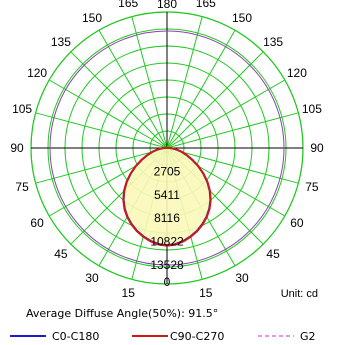 The image size is (359, 345). I want to click on angle-label: 180, so click(167, 5).